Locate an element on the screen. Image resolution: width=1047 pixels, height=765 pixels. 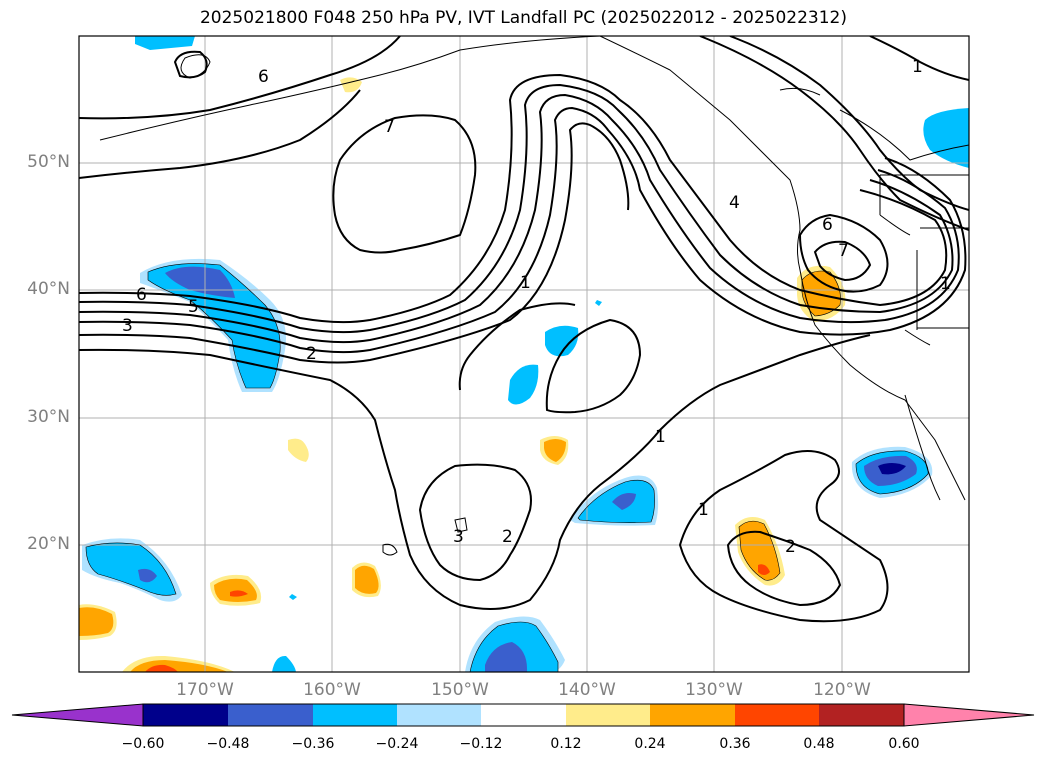
colorbar-tick-label: 0.24 is located at coordinates (650, 744).